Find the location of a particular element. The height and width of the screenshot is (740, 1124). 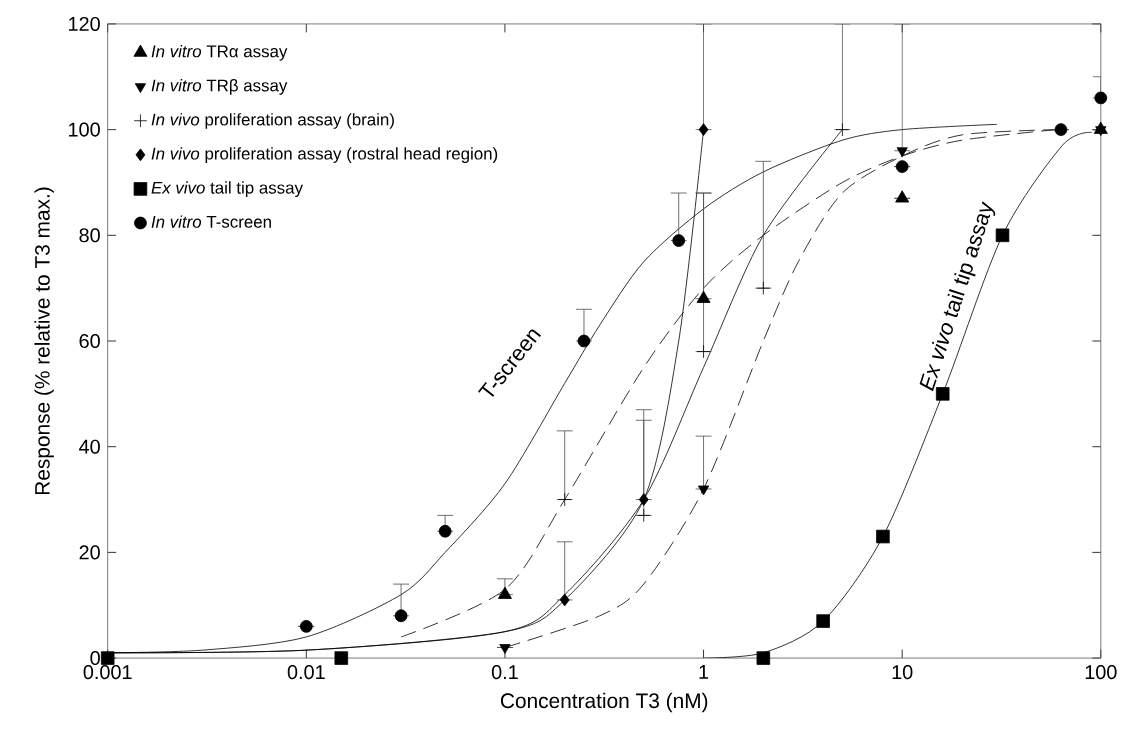

y-tick-label: 60 is located at coordinates (89, 341).